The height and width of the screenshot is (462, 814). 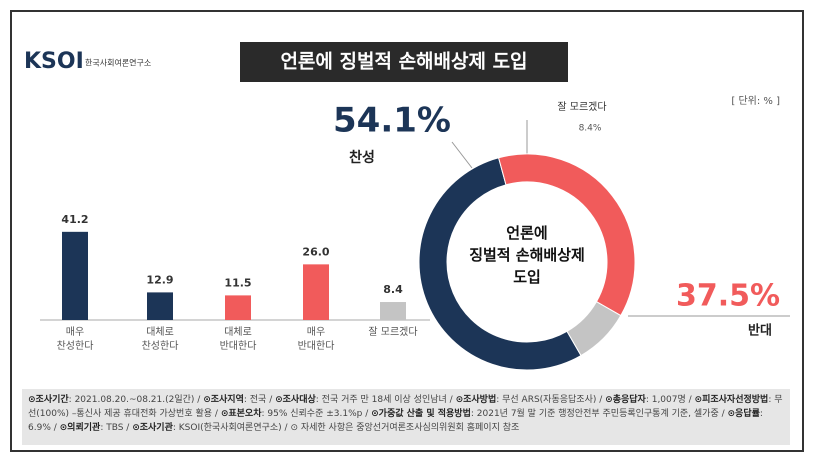 What do you see at coordinates (118, 63) in the screenshot?
I see `org-name: 한국사회여론연구소` at bounding box center [118, 63].